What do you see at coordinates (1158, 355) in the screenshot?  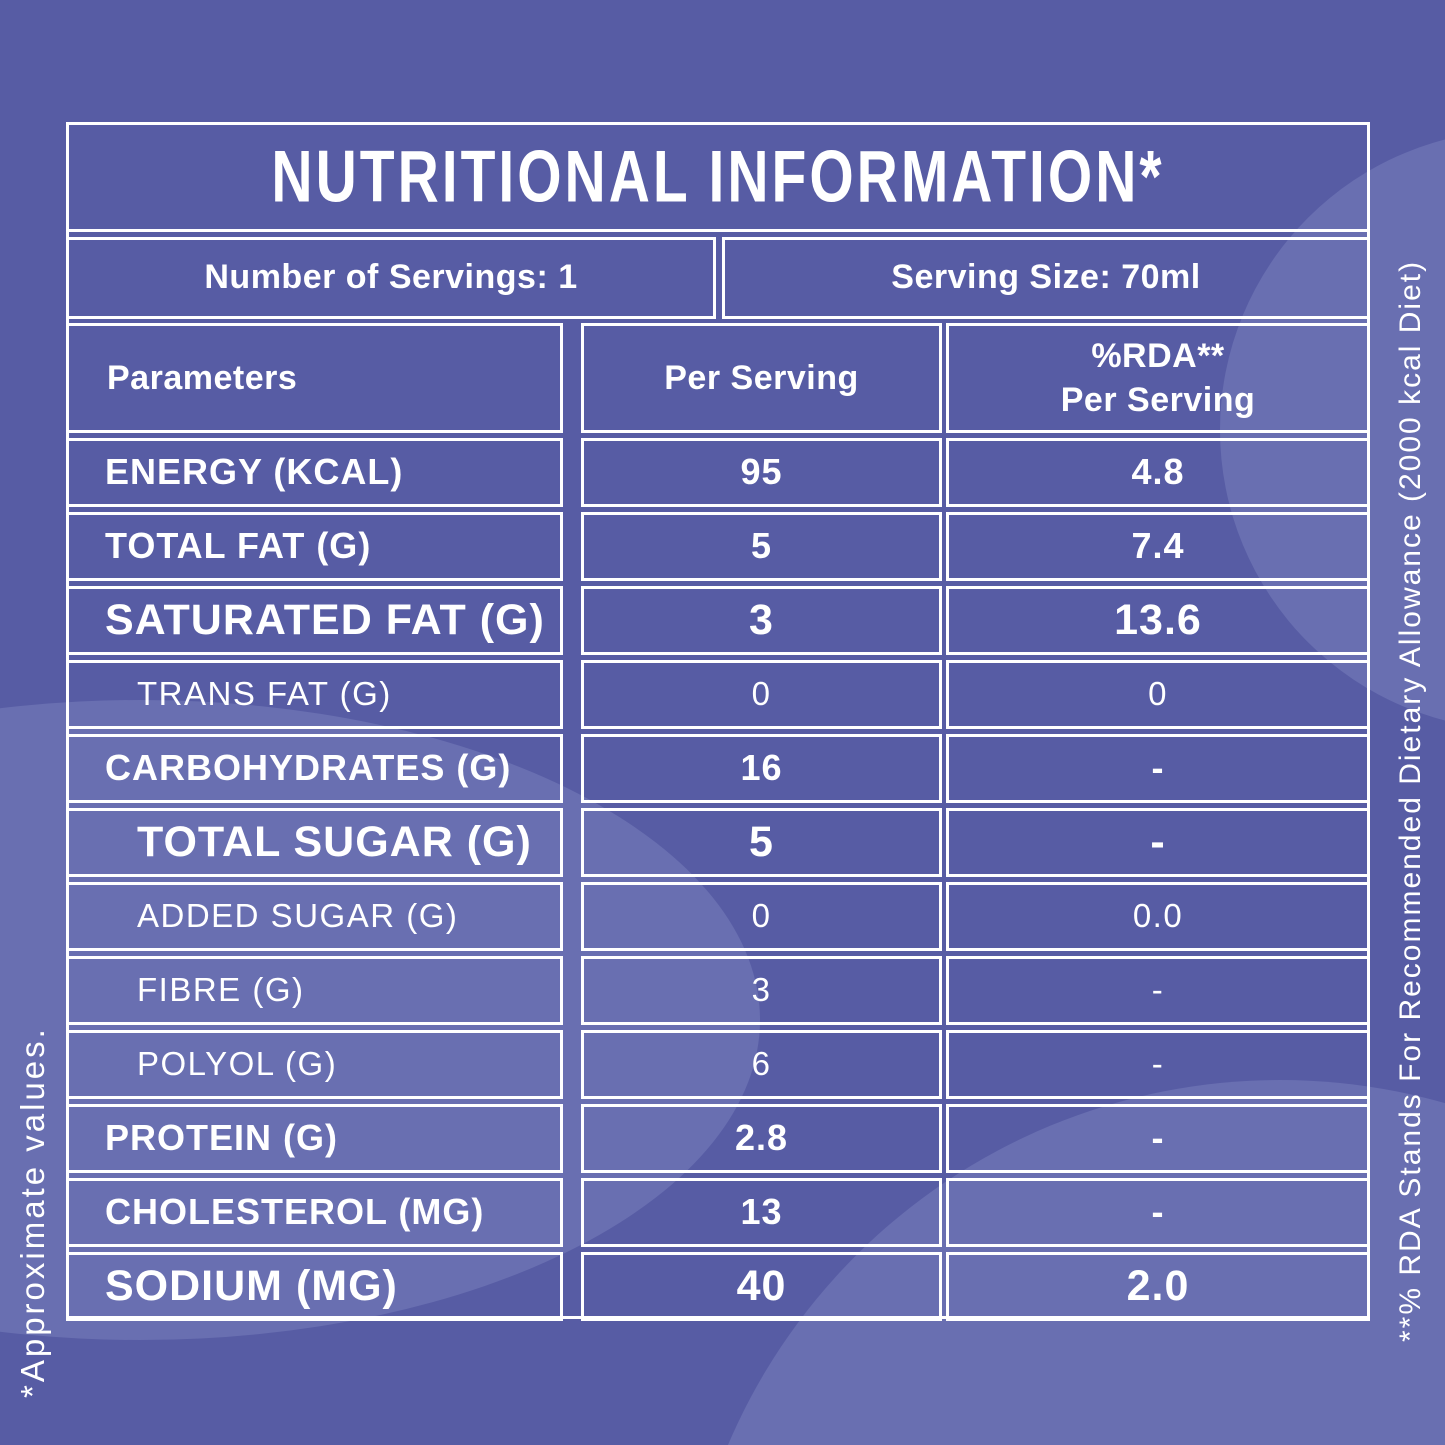 I see `rda-header-line1: %RDA**` at bounding box center [1158, 355].